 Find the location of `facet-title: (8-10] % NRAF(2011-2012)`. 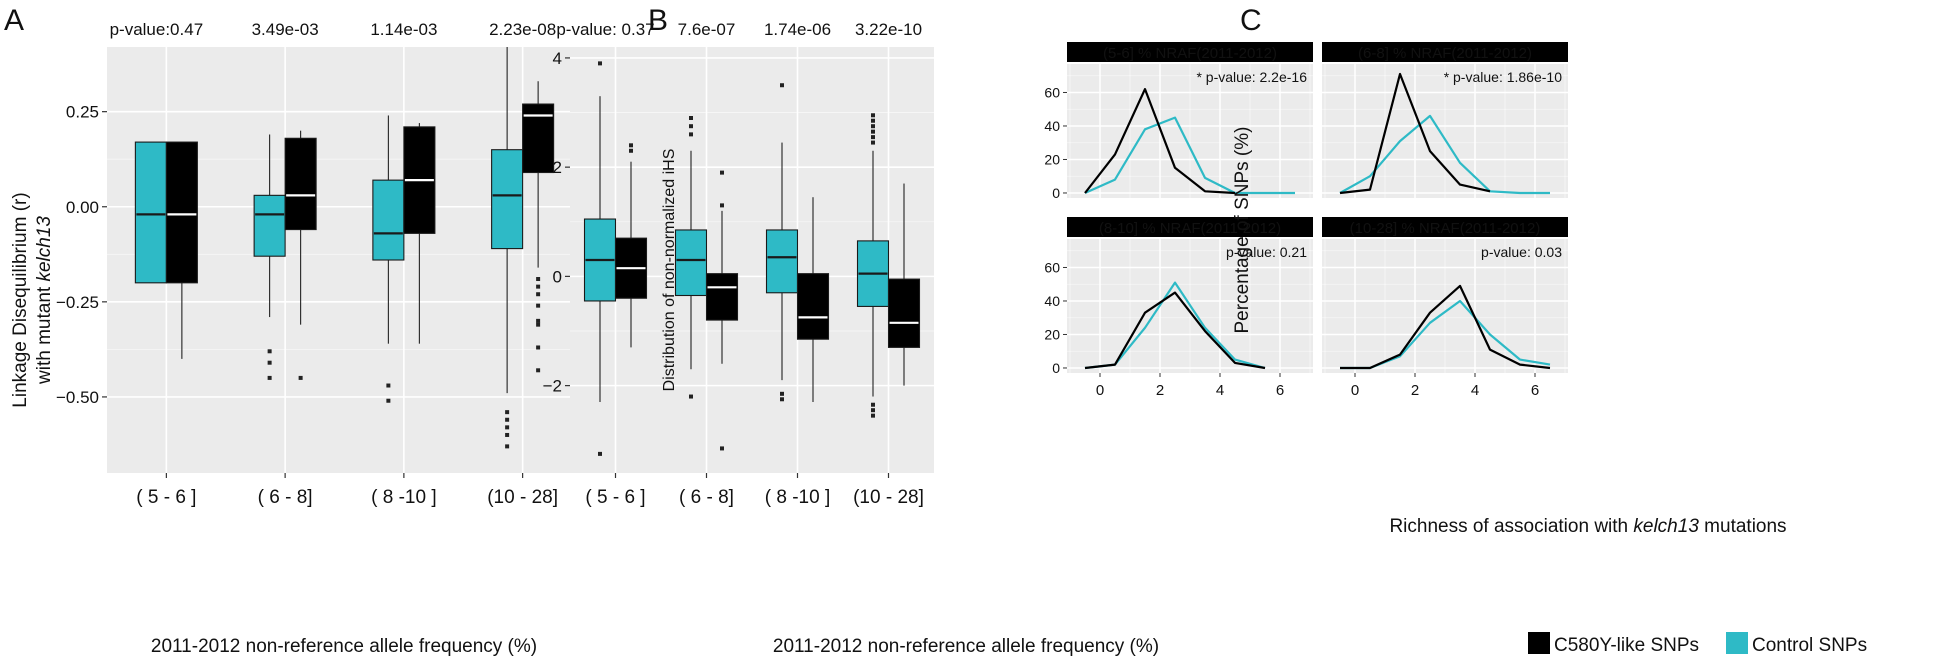

facet-title: (8-10] % NRAF(2011-2012) is located at coordinates (1190, 228).